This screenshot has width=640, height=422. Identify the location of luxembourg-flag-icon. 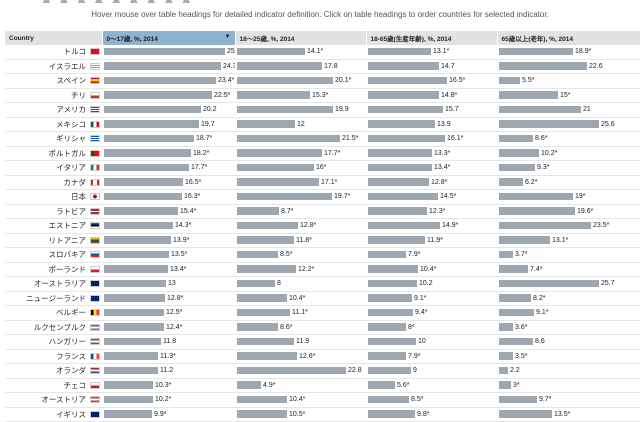
(95, 327).